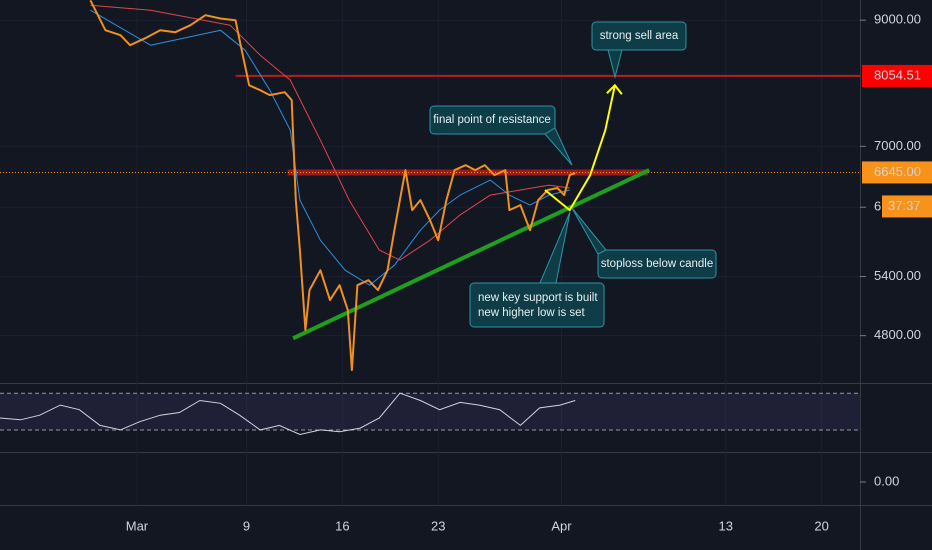 Image resolution: width=932 pixels, height=550 pixels. What do you see at coordinates (471, 254) in the screenshot?
I see `trendline` at bounding box center [471, 254].